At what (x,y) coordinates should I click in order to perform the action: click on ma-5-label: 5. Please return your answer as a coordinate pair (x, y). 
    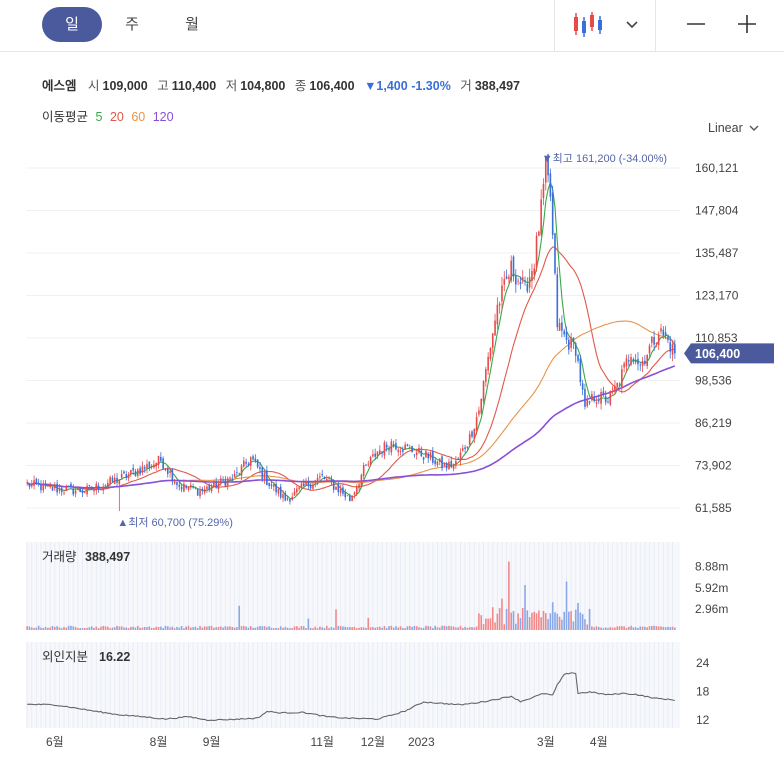
    Looking at the image, I should click on (99, 117).